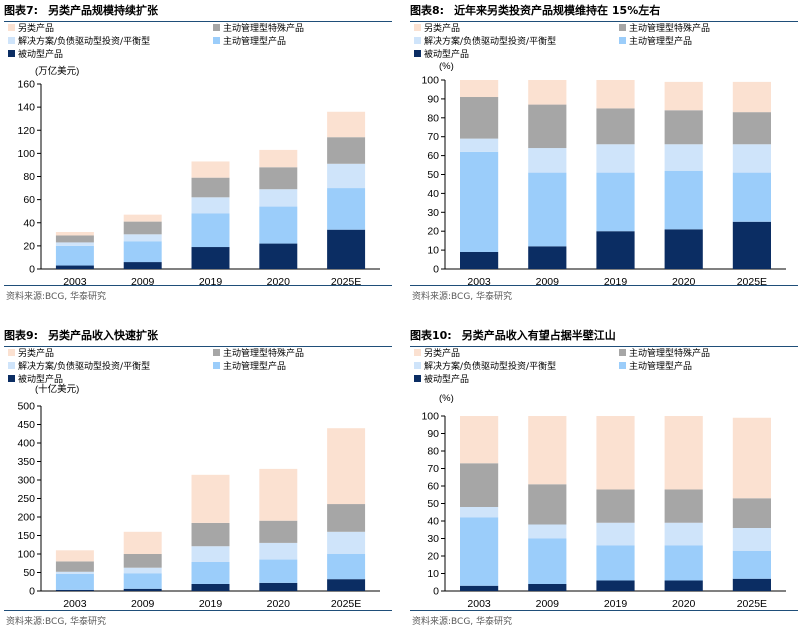  What do you see at coordinates (26, 536) in the screenshot?
I see `y-tick-label: 150` at bounding box center [26, 536].